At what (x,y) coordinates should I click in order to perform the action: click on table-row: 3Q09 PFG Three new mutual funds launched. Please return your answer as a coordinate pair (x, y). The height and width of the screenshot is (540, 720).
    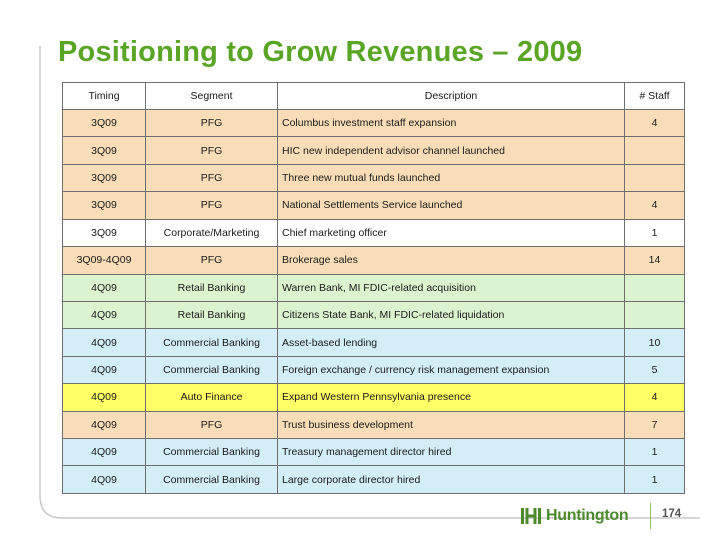
    Looking at the image, I should click on (373, 178).